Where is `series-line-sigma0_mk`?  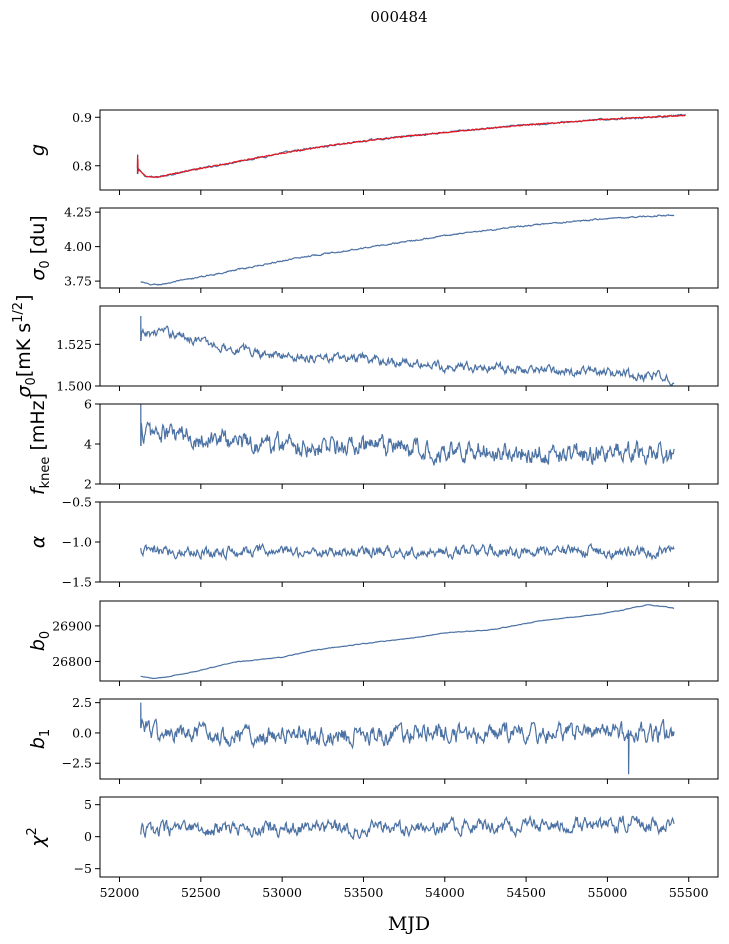 series-line-sigma0_mk is located at coordinates (407, 350).